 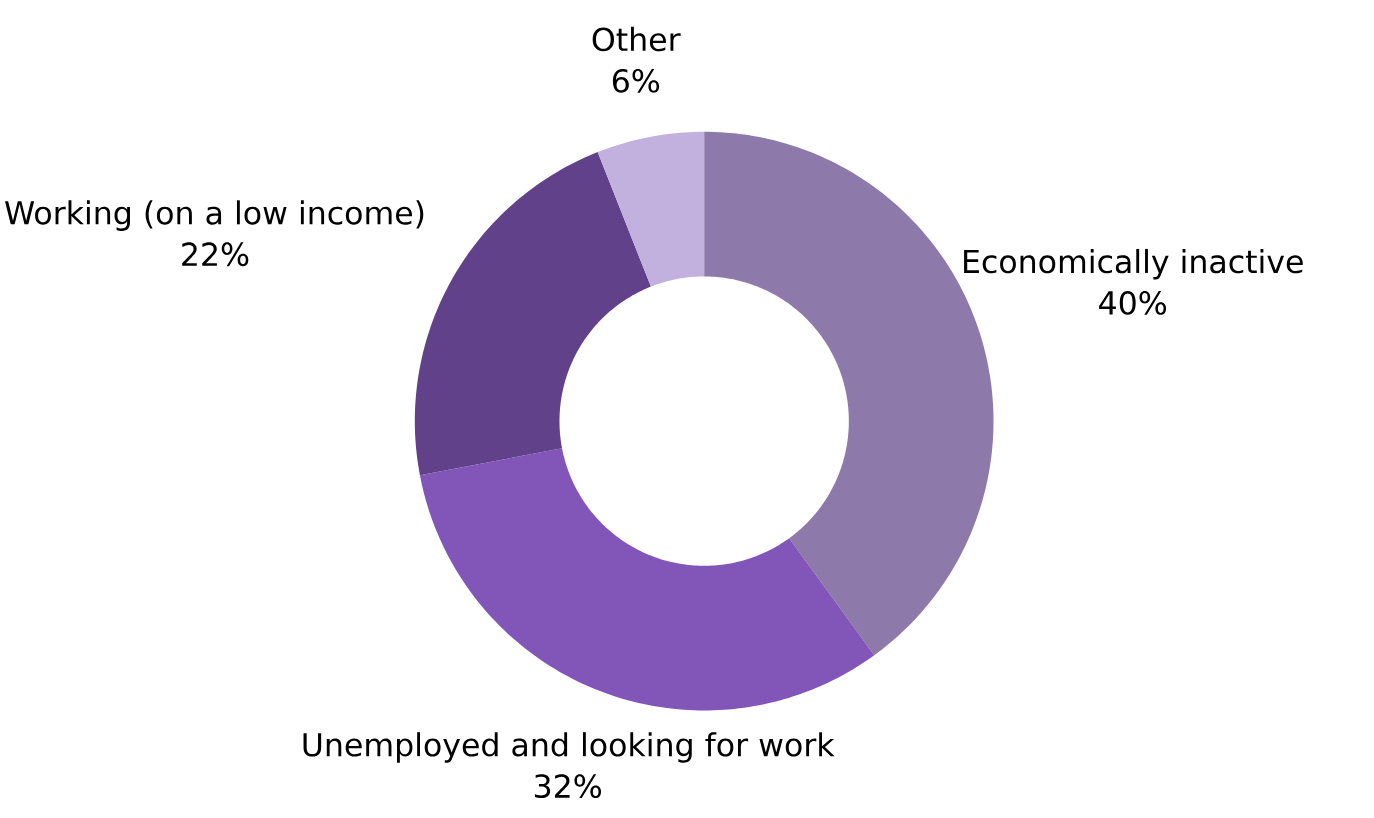 What do you see at coordinates (636, 81) in the screenshot?
I see `data-label: 6%` at bounding box center [636, 81].